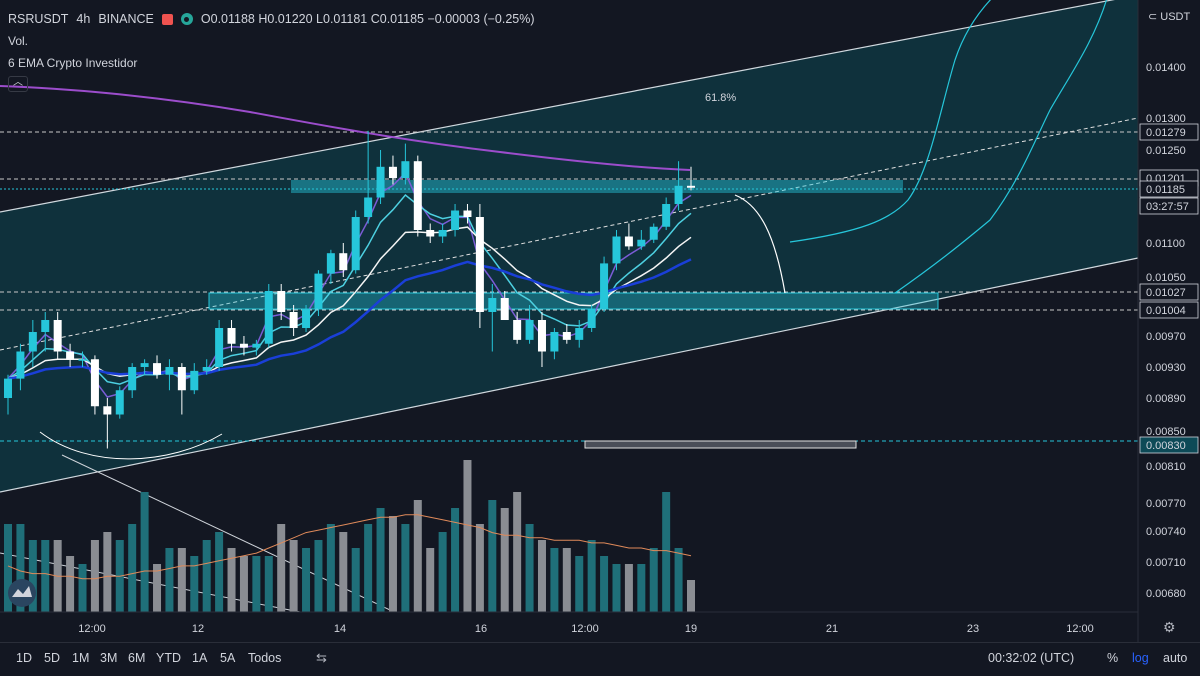 The width and height of the screenshot is (1200, 676). What do you see at coordinates (52, 658) in the screenshot?
I see `timeframe-button: 5D` at bounding box center [52, 658].